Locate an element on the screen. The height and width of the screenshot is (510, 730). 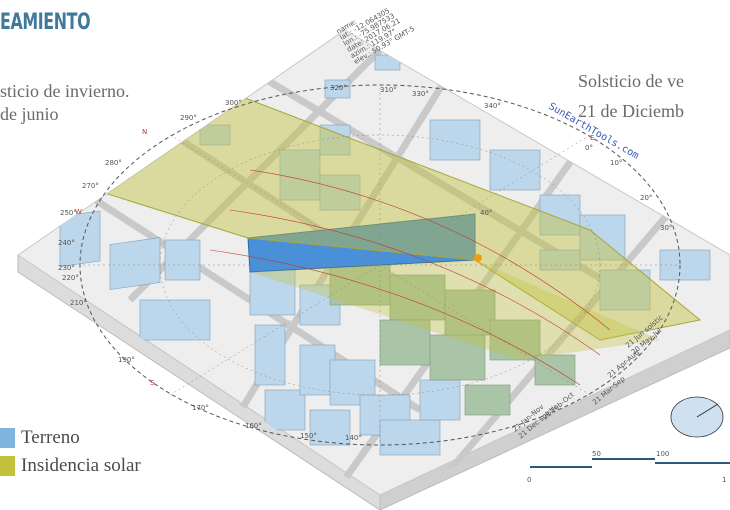
scale-tick-150: 1 is located at coordinates (724, 480).